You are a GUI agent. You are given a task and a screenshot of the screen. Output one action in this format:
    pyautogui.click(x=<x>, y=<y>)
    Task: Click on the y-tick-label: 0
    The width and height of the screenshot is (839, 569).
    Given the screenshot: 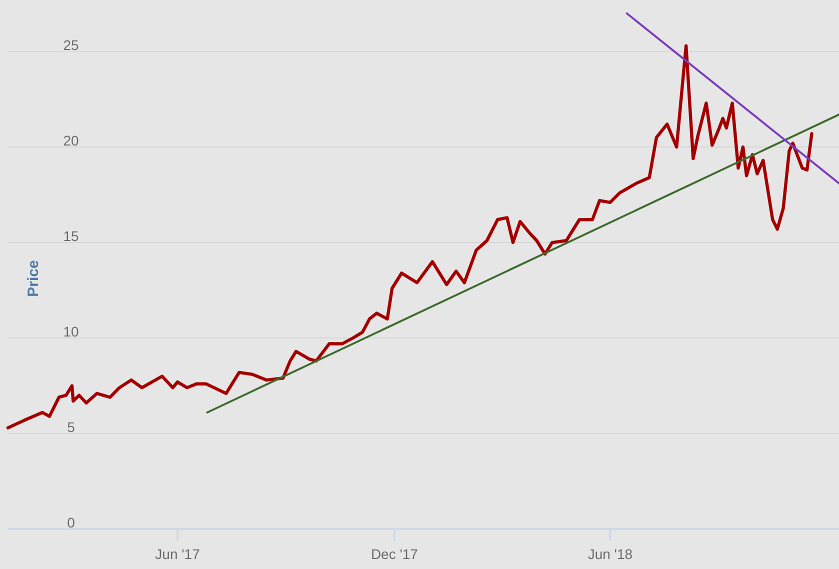 What is the action you would take?
    pyautogui.click(x=71, y=522)
    